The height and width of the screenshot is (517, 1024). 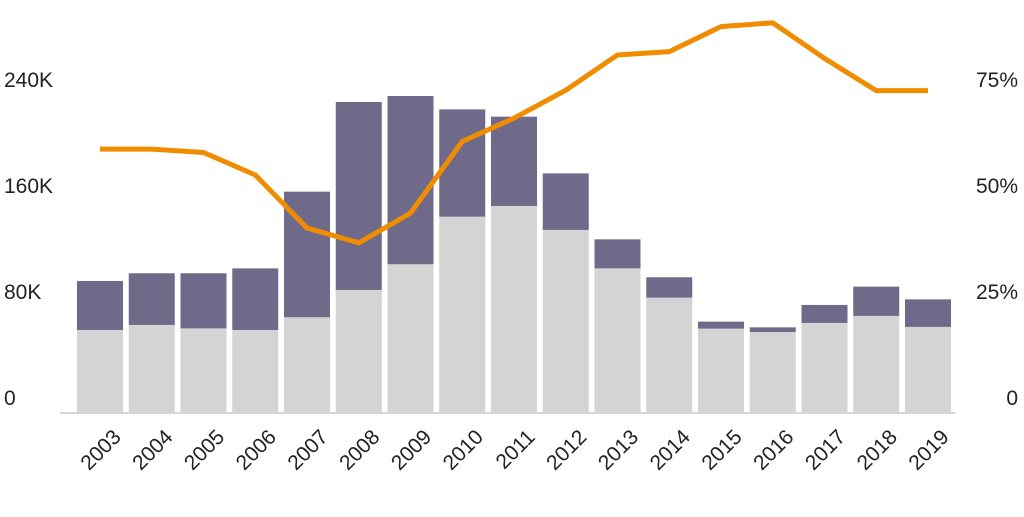 What do you see at coordinates (566, 449) in the screenshot?
I see `x-axis-tick-label: 2012` at bounding box center [566, 449].